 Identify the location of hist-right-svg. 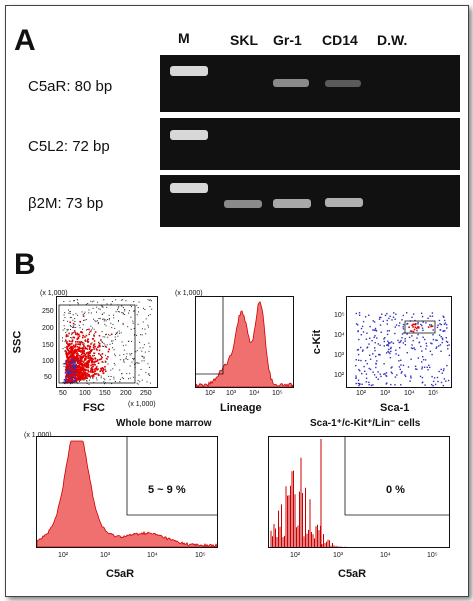
(359, 492).